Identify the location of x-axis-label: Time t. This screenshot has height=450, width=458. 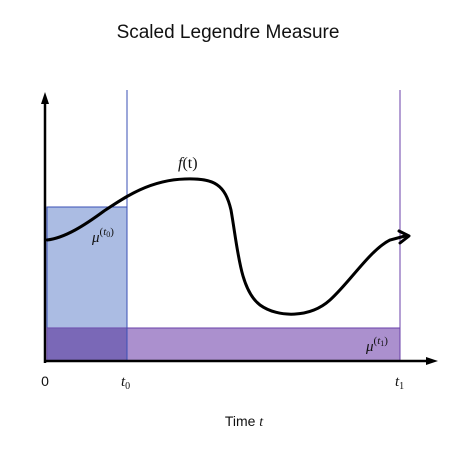
(244, 421).